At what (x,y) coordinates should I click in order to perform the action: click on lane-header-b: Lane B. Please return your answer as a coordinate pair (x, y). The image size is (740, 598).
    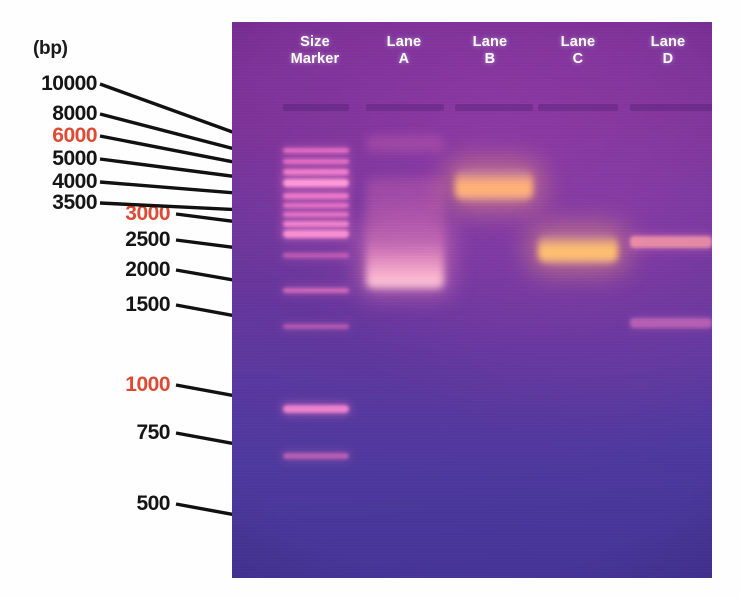
    Looking at the image, I should click on (490, 51).